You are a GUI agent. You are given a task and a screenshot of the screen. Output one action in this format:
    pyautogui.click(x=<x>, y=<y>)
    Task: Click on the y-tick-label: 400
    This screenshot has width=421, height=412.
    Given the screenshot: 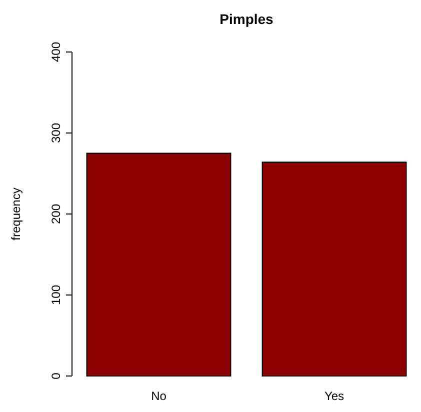 What is the action you would take?
    pyautogui.click(x=56, y=52)
    